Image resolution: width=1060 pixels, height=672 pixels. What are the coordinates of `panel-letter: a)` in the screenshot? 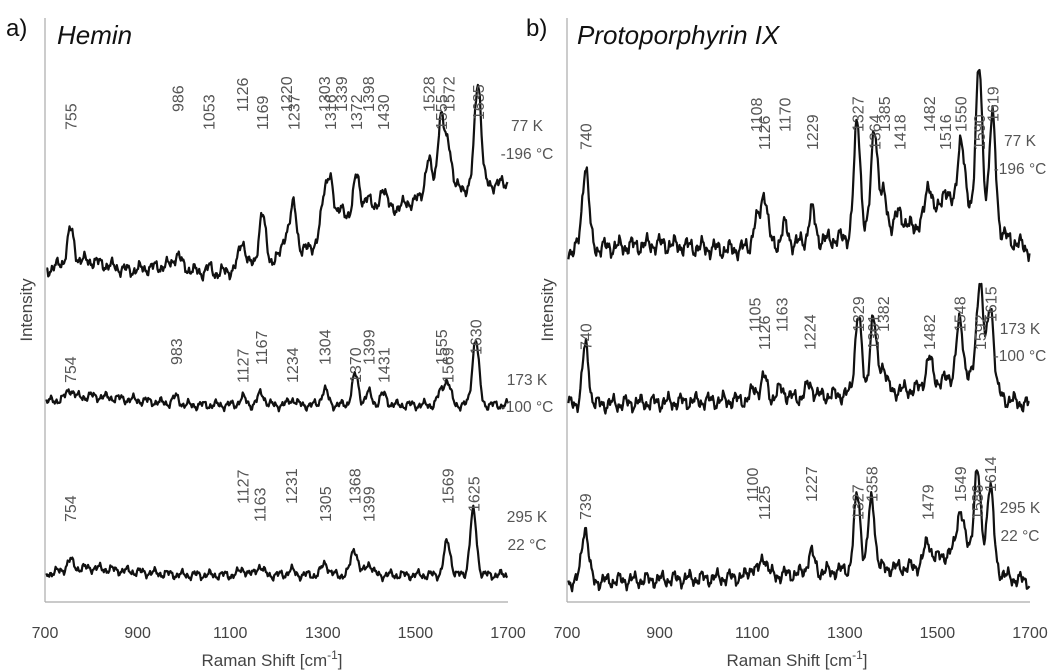 It's located at (16, 28).